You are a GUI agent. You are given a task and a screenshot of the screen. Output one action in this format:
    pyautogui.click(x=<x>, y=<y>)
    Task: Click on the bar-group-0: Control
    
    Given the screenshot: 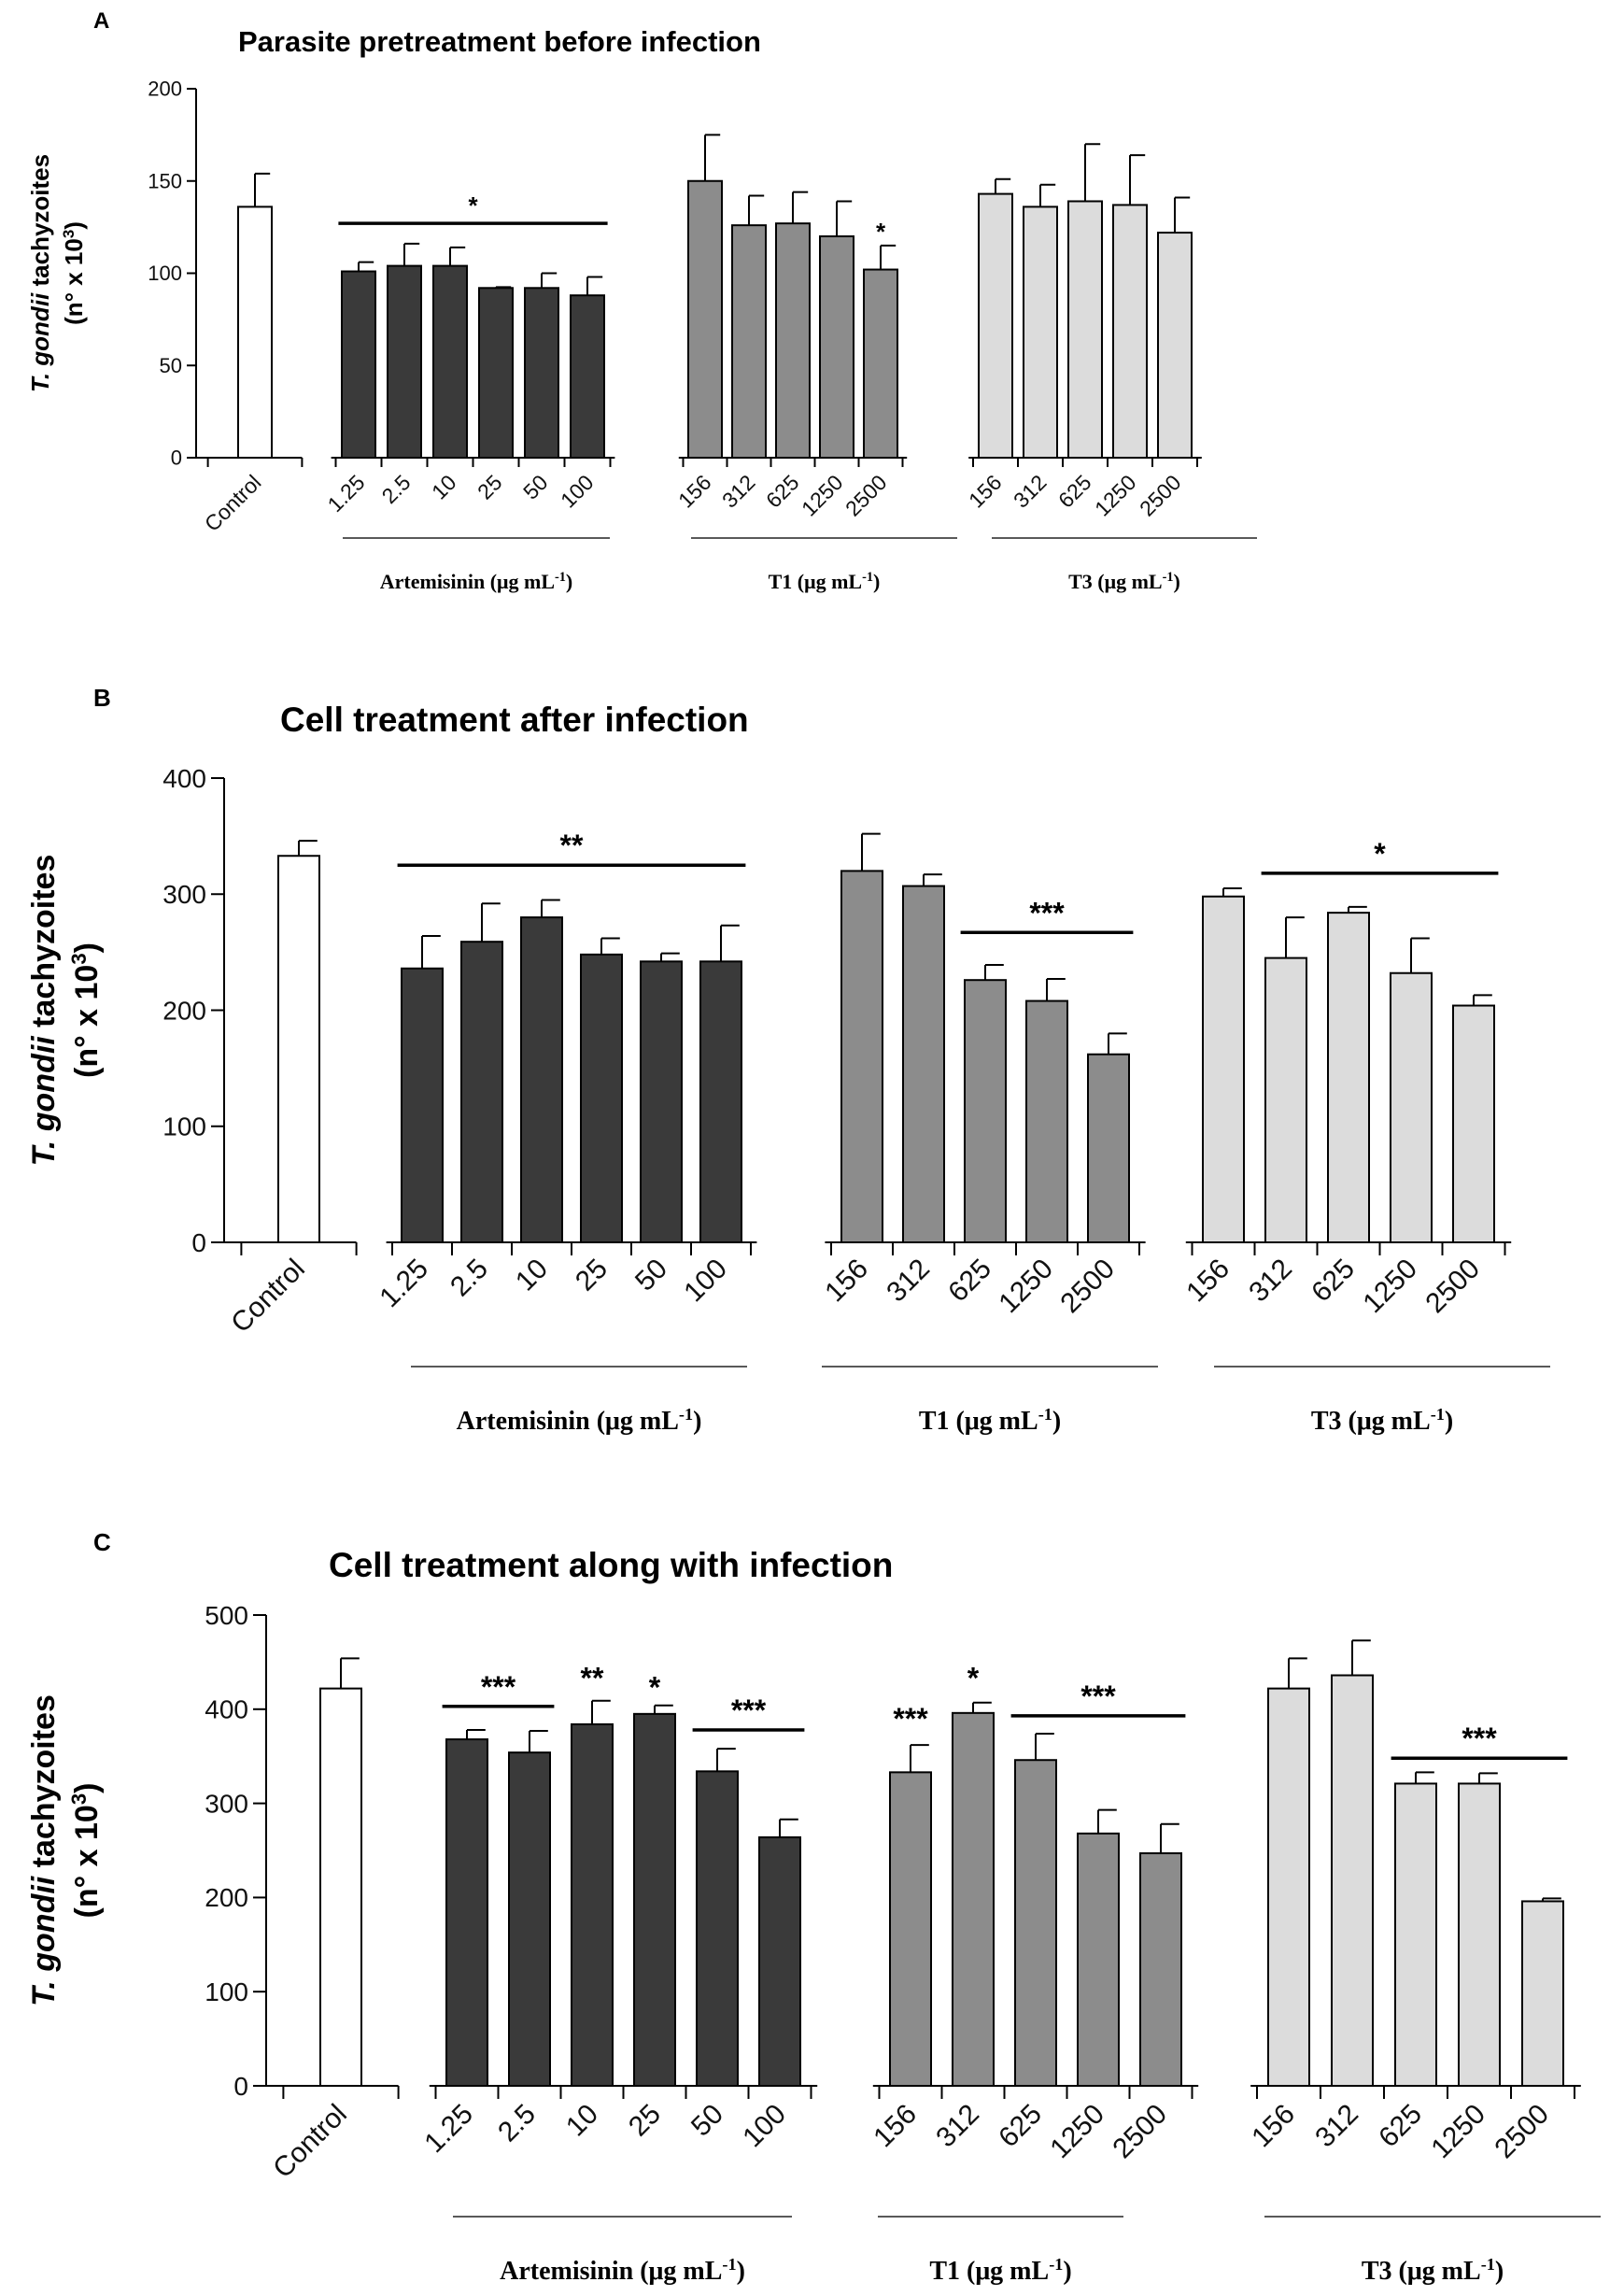 What is the action you would take?
    pyautogui.click(x=333, y=1921)
    